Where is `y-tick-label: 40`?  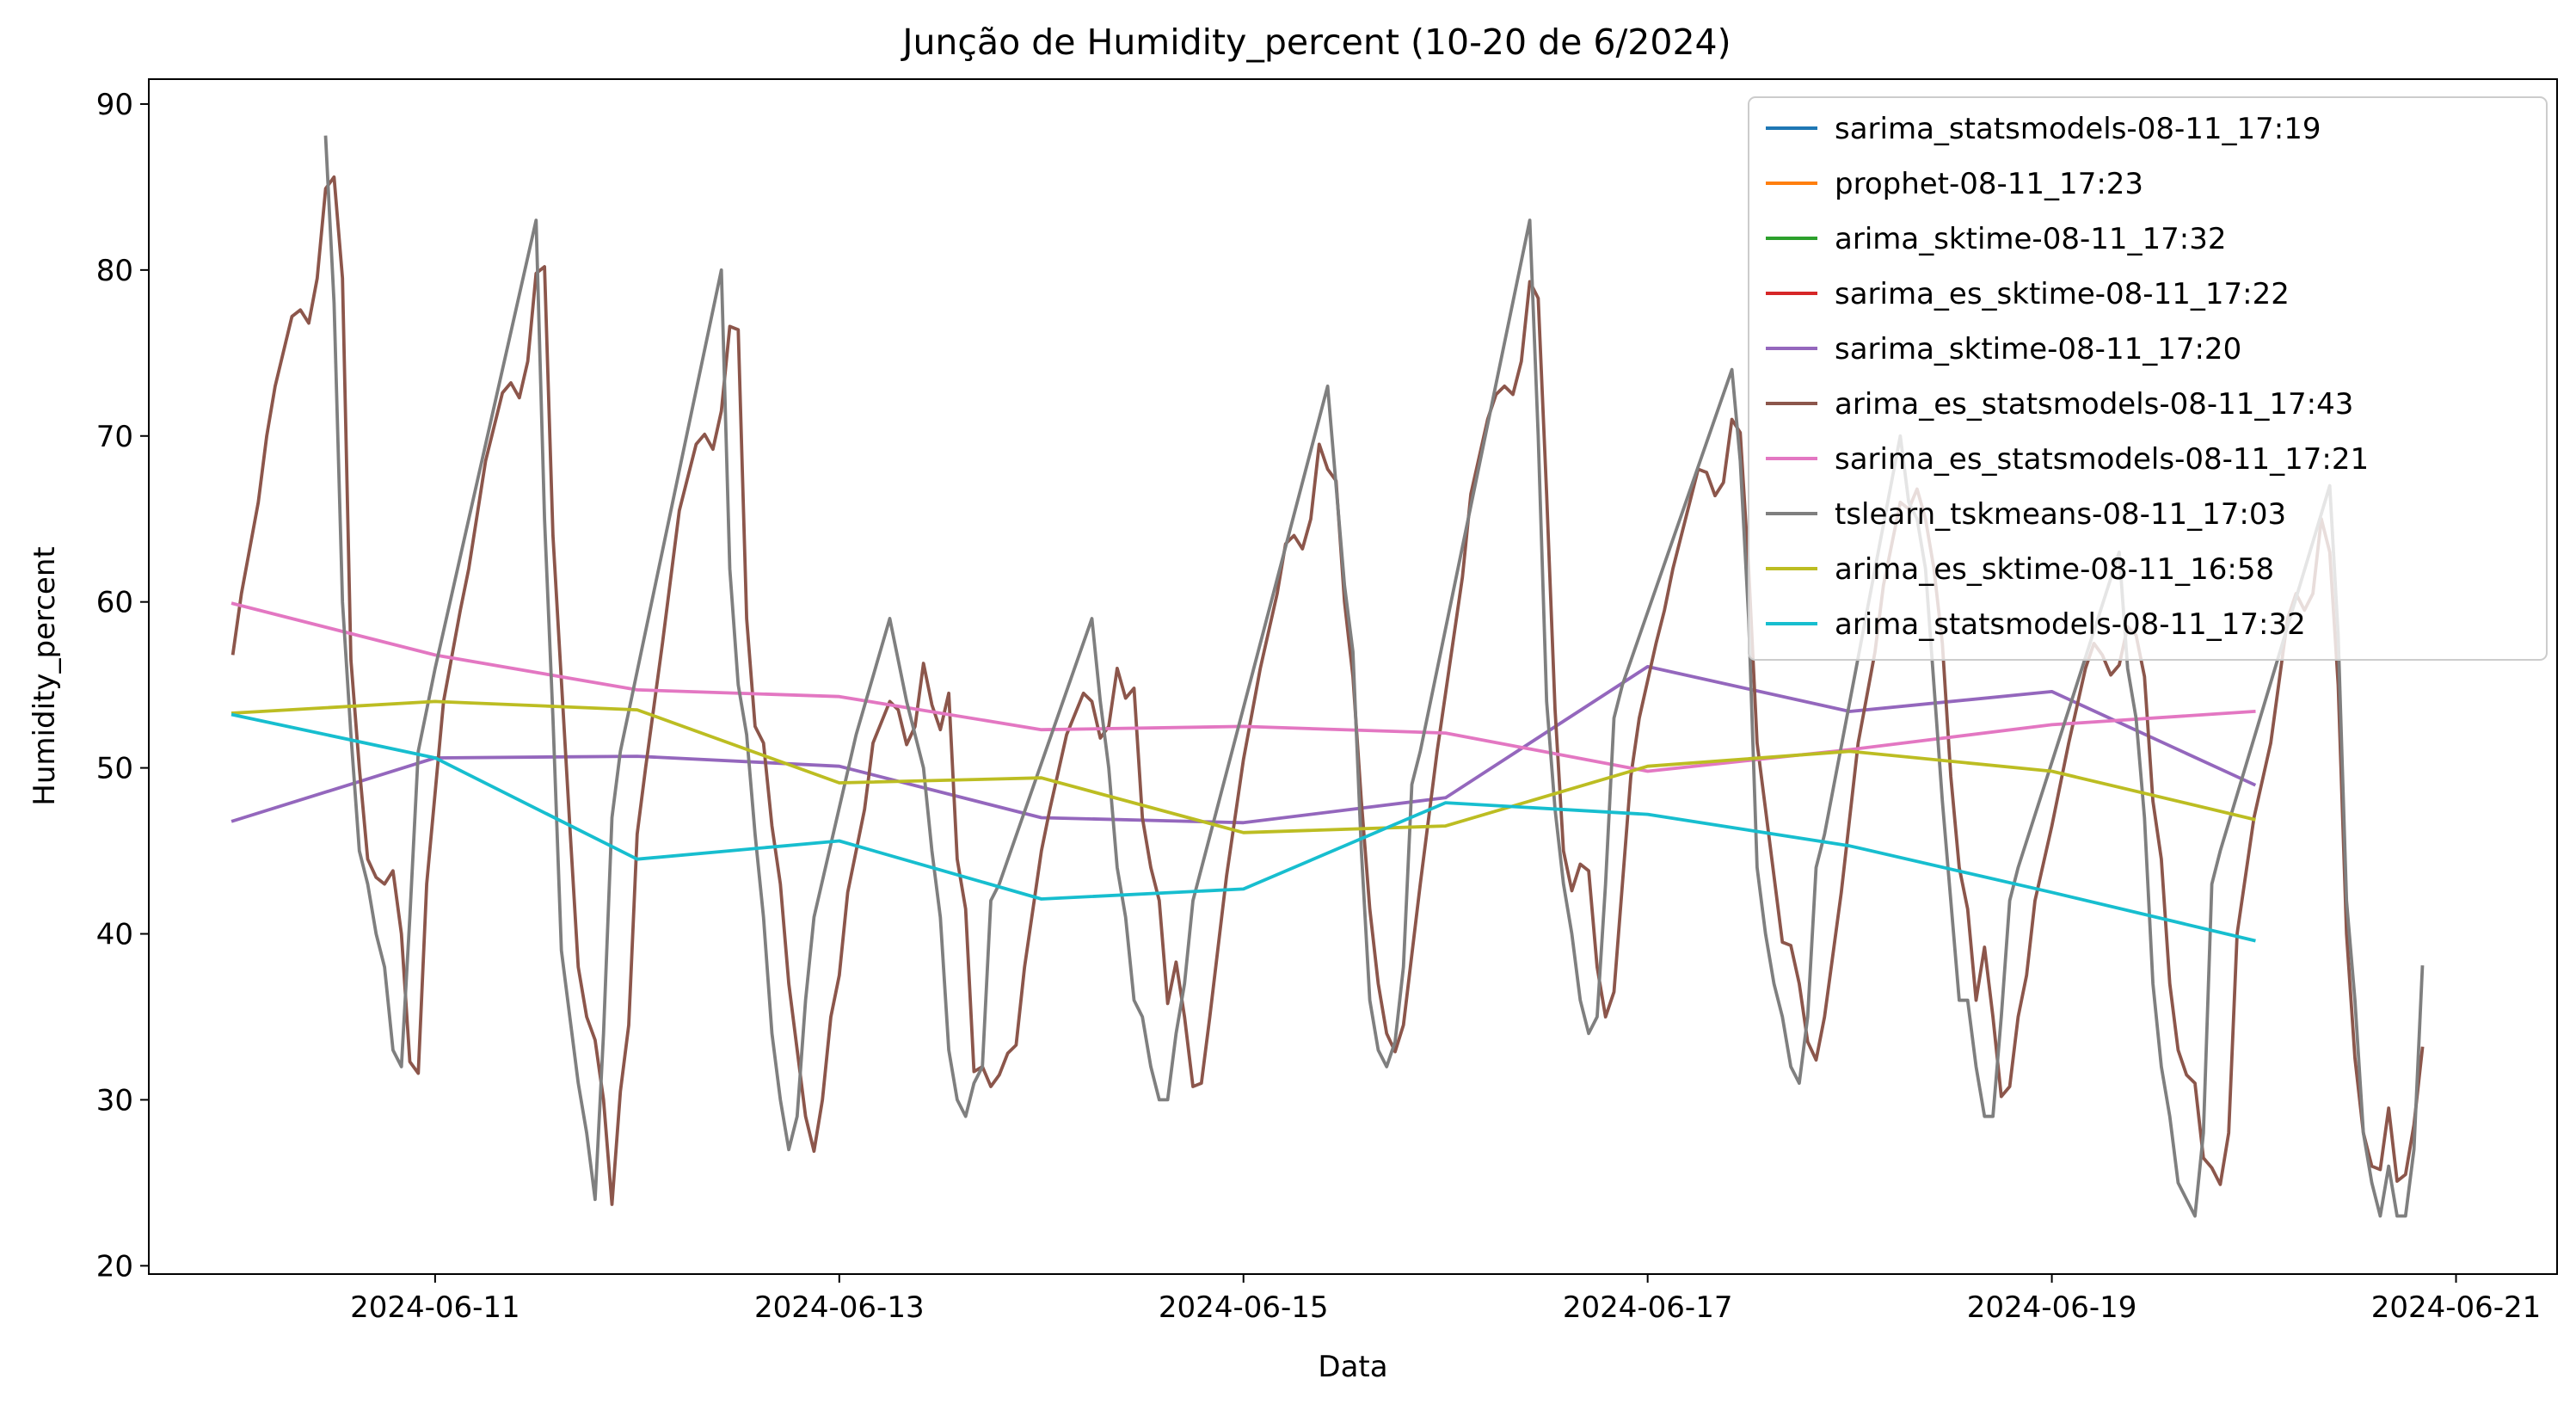 y-tick-label: 40 is located at coordinates (114, 935).